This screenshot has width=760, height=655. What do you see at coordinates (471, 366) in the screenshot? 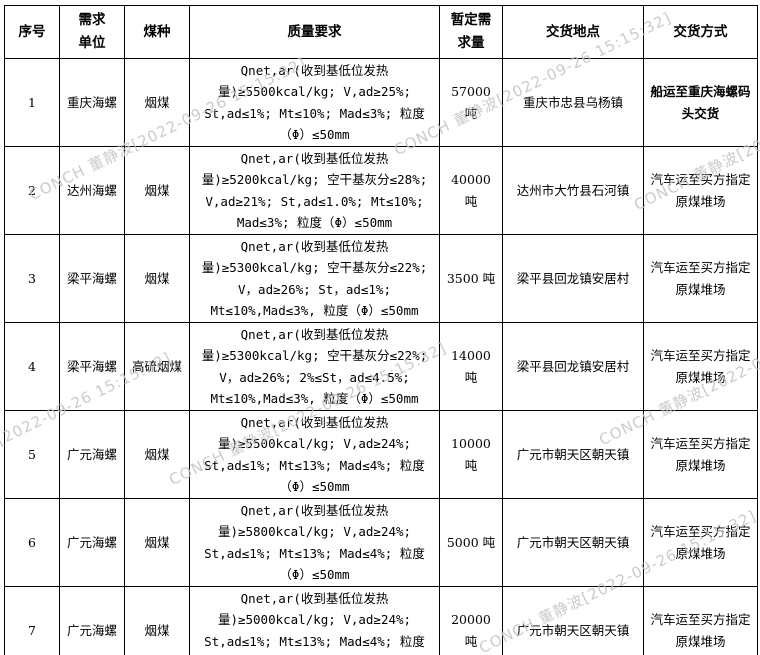
I see `cell-tentative-quantity: 14000 吨` at bounding box center [471, 366].